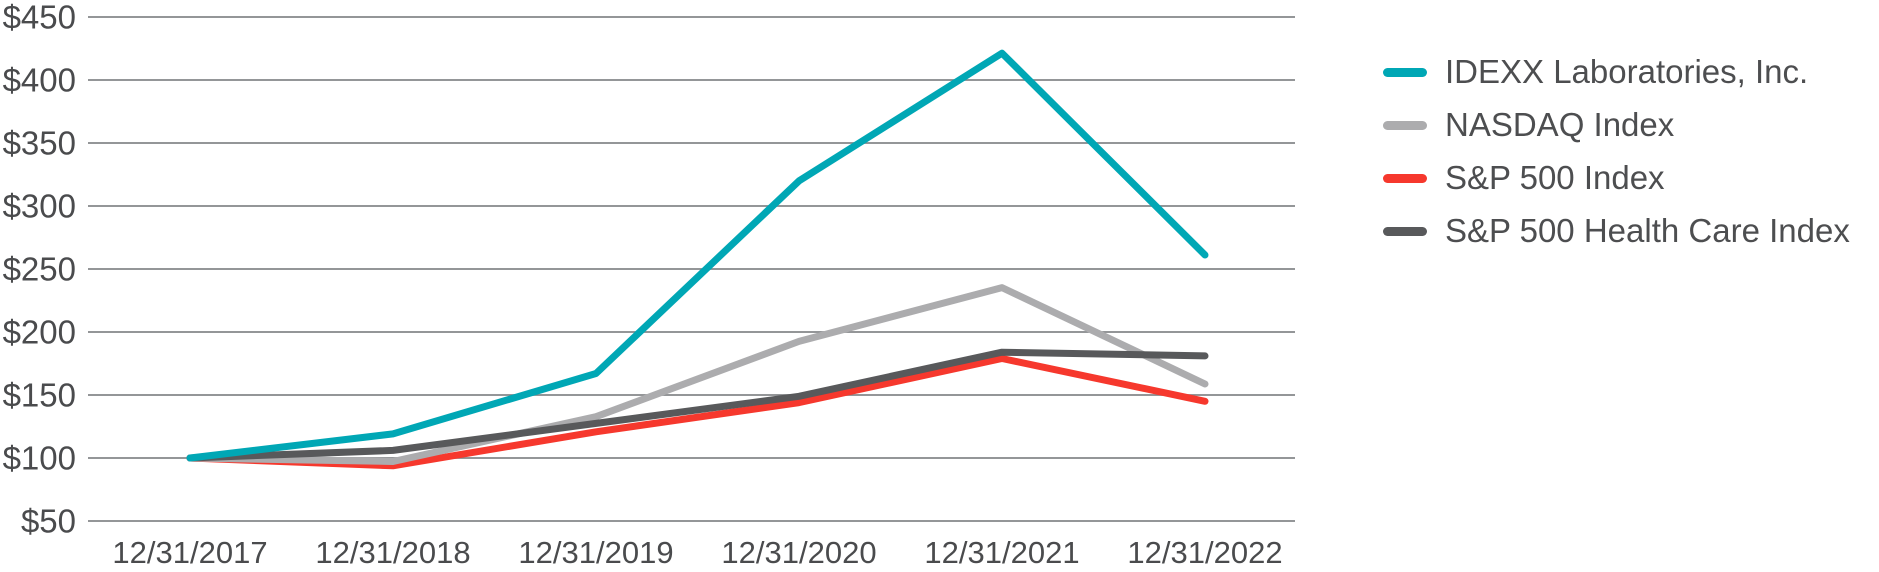  I want to click on legend-label-idexx: IDEXX Laboratories, Inc., so click(1627, 71).